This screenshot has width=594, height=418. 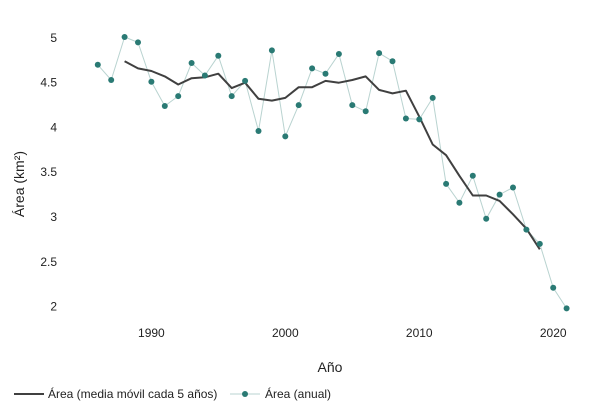 I want to click on x-tick-label: 2000, so click(x=285, y=333).